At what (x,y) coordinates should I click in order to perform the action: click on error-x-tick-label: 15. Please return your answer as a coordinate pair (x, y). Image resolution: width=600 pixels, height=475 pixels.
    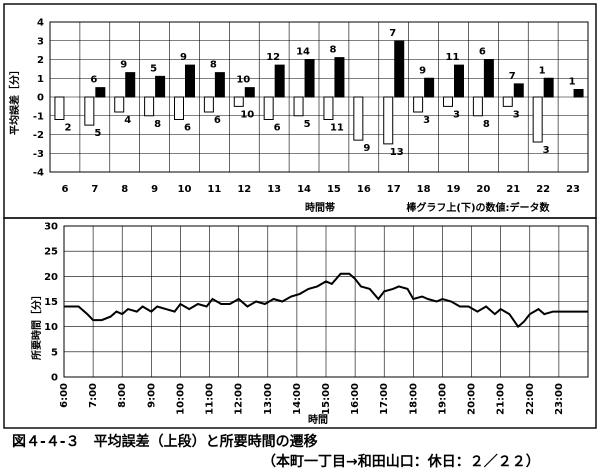
    Looking at the image, I should click on (334, 189).